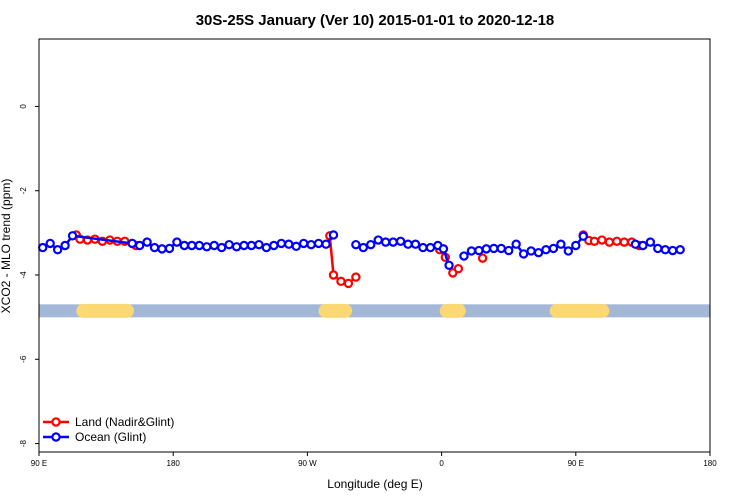  What do you see at coordinates (29, 275) in the screenshot?
I see `y-axis: 0 -2 -4 -6 -8` at bounding box center [29, 275].